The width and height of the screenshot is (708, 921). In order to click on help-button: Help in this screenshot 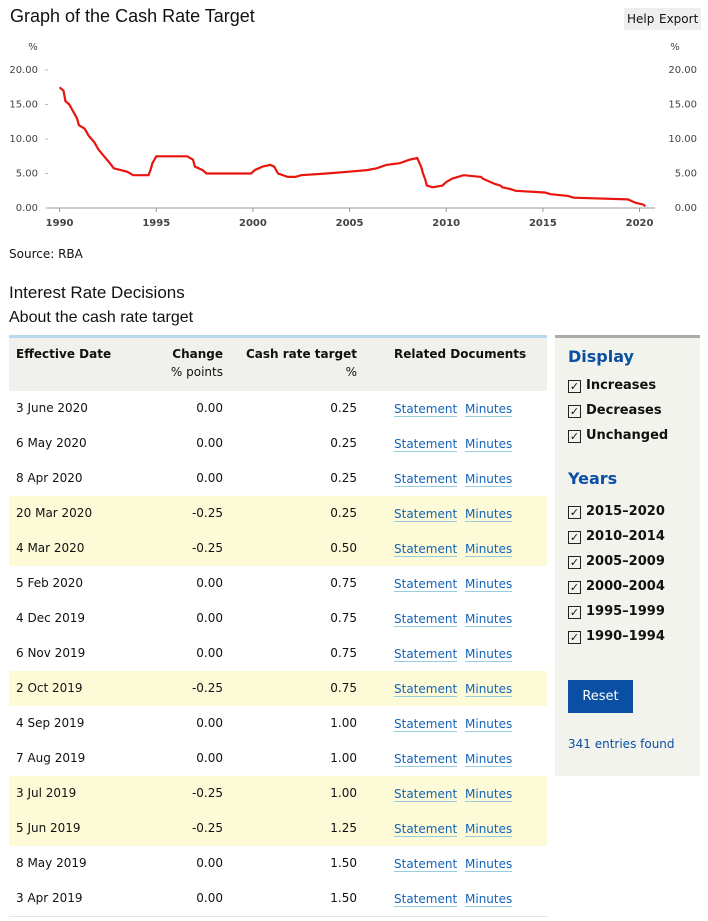, I will do `click(641, 19)`.